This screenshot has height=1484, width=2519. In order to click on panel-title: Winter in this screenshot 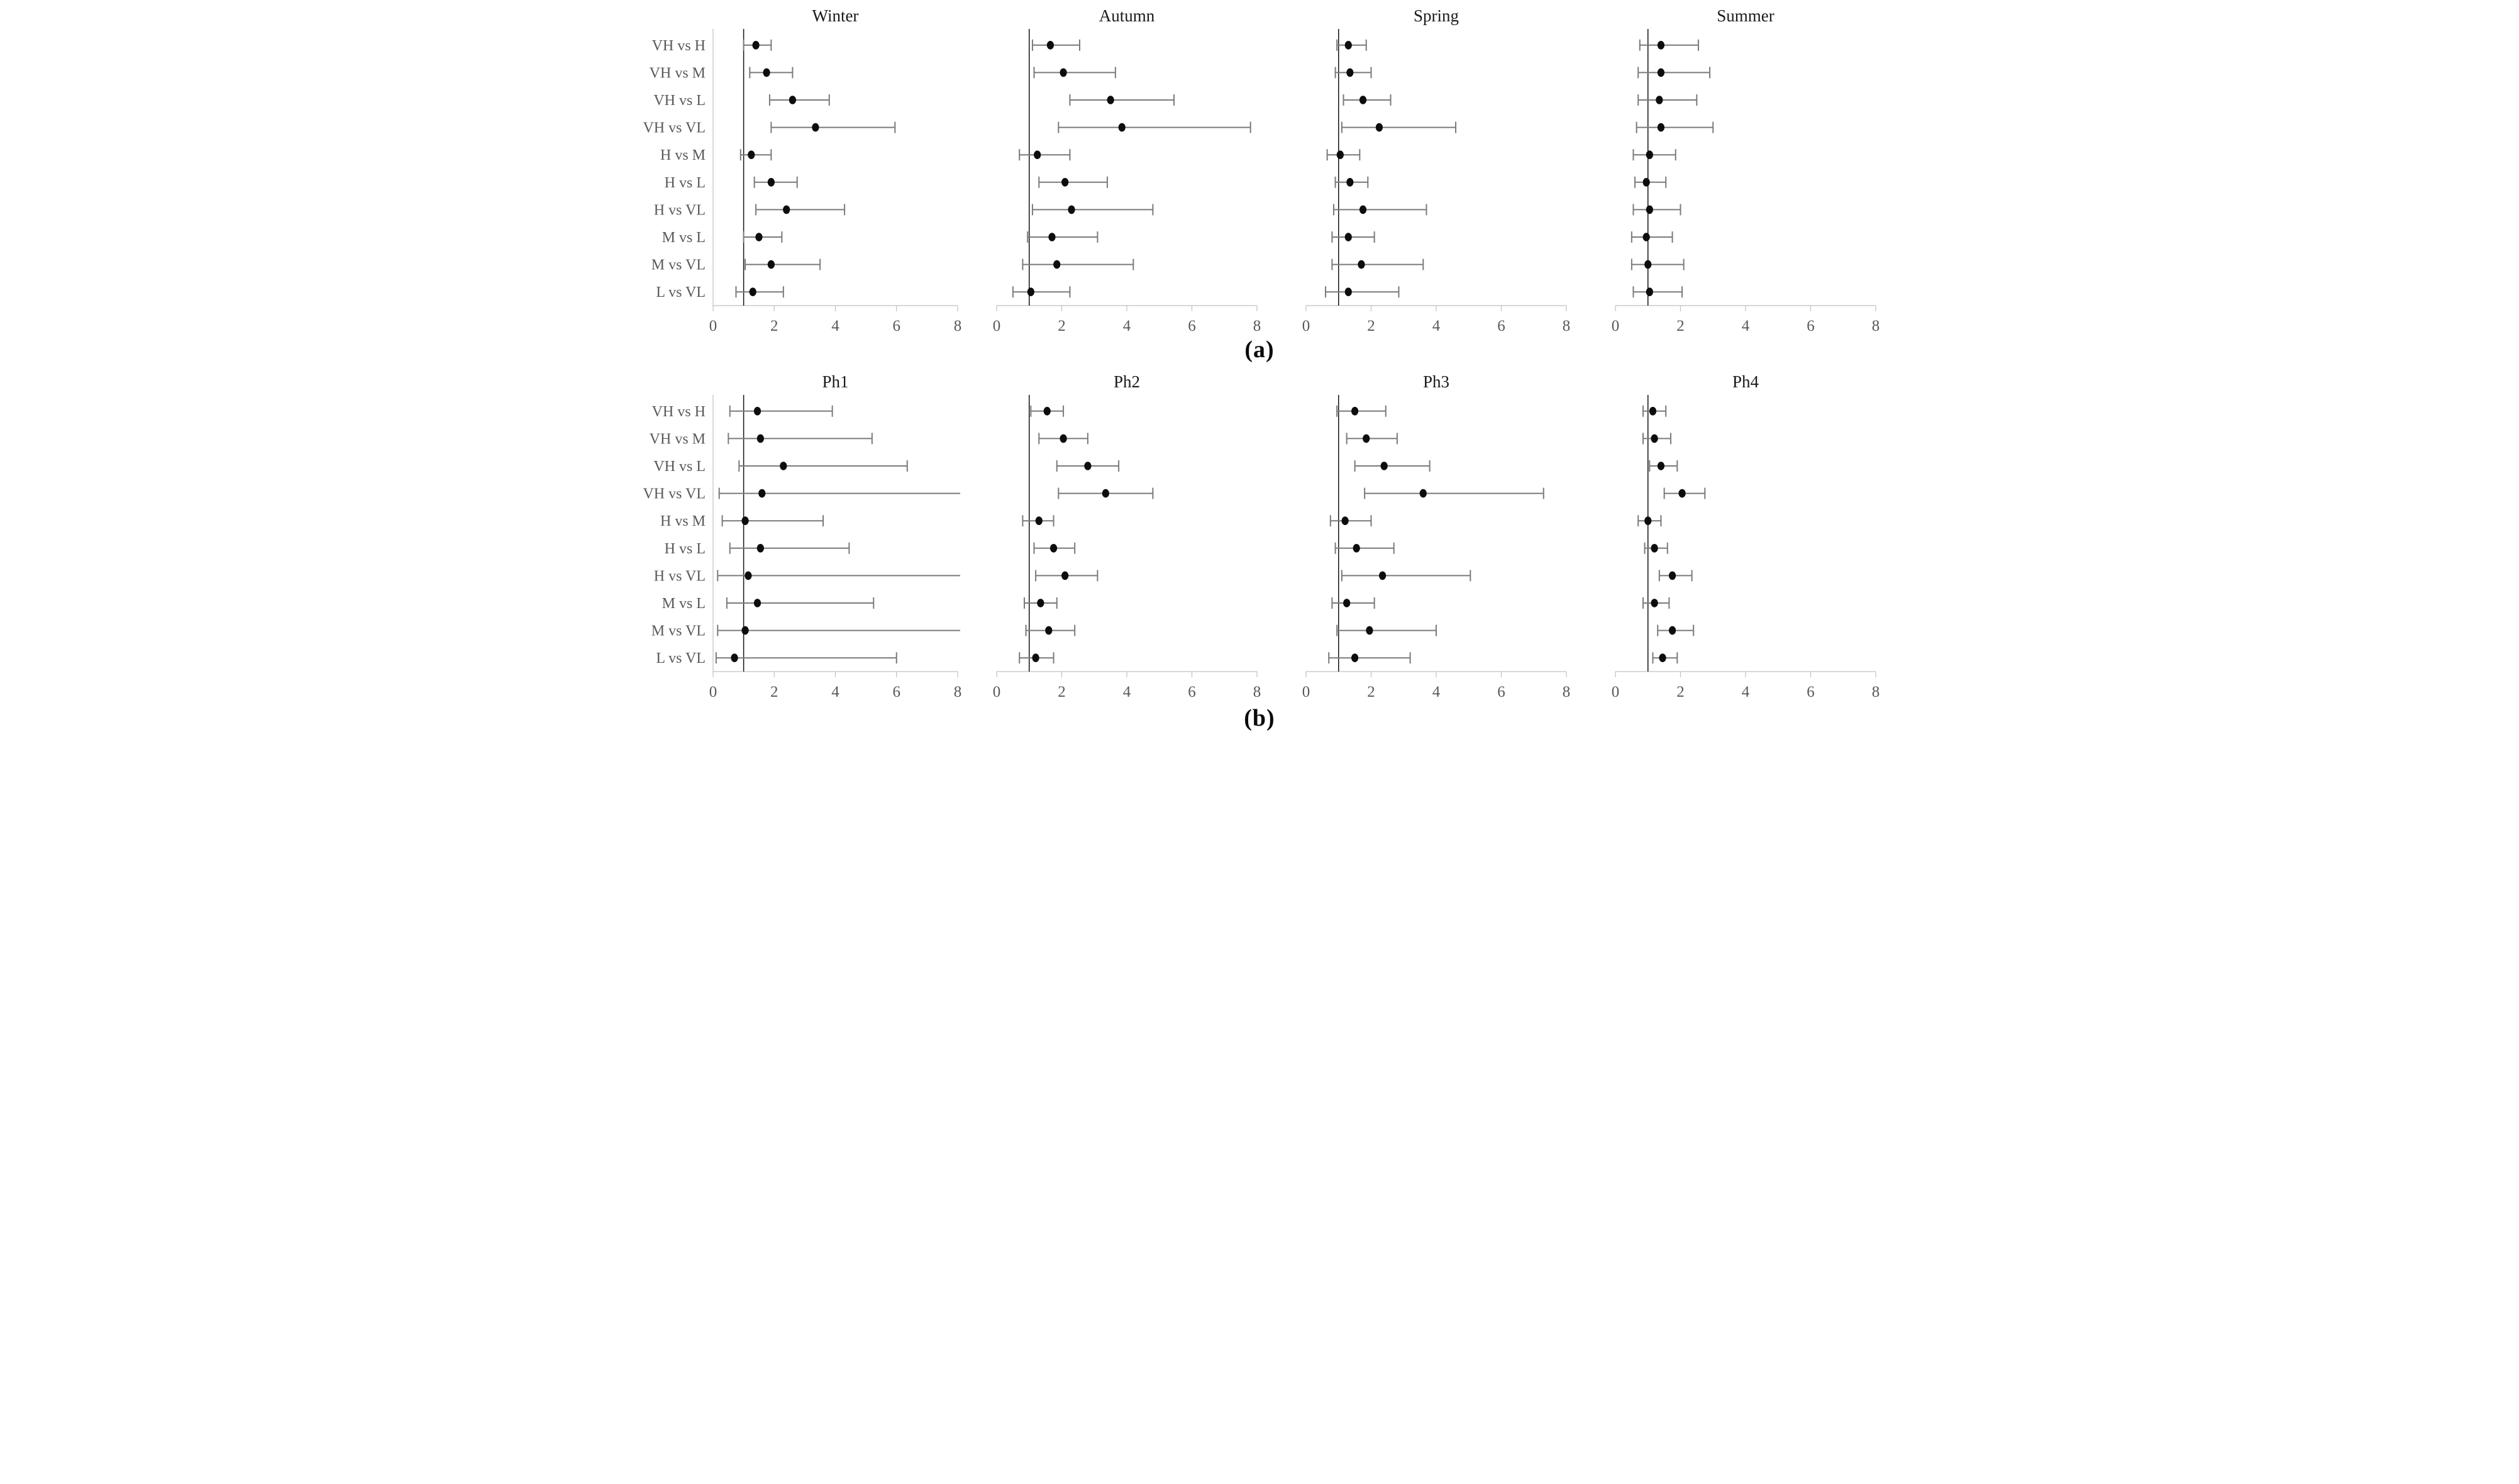, I will do `click(835, 15)`.